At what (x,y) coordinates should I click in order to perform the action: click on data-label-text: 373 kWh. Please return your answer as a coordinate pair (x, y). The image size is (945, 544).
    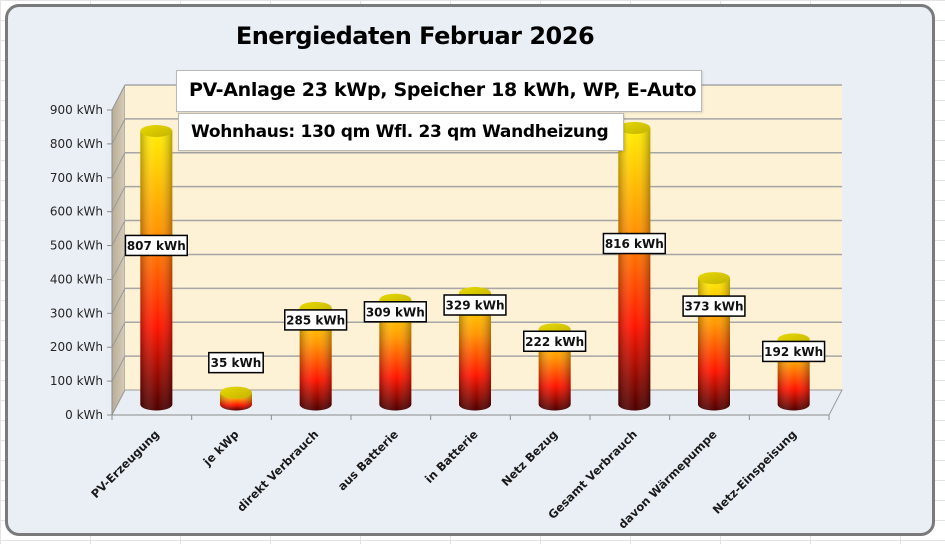
    Looking at the image, I should click on (714, 307).